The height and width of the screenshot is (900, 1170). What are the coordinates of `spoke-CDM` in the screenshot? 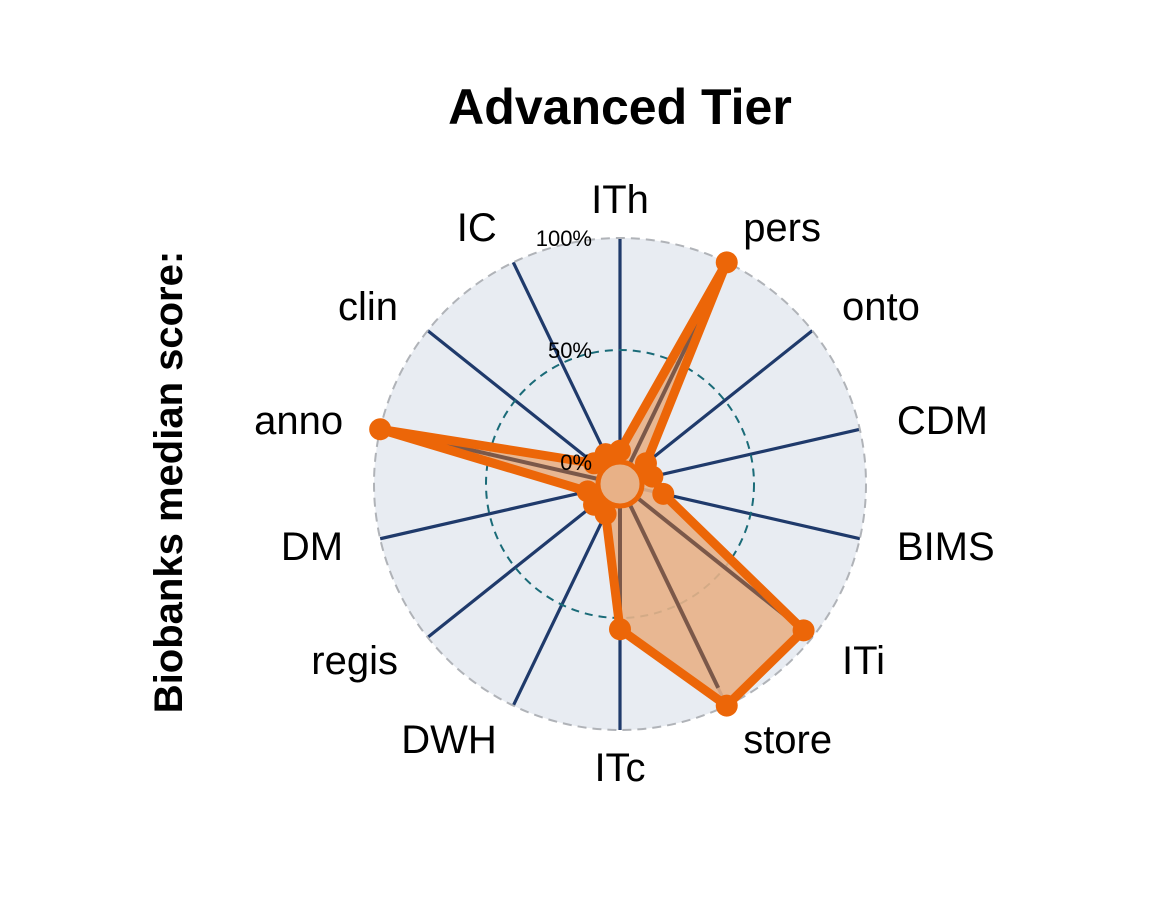 It's located at (751, 454).